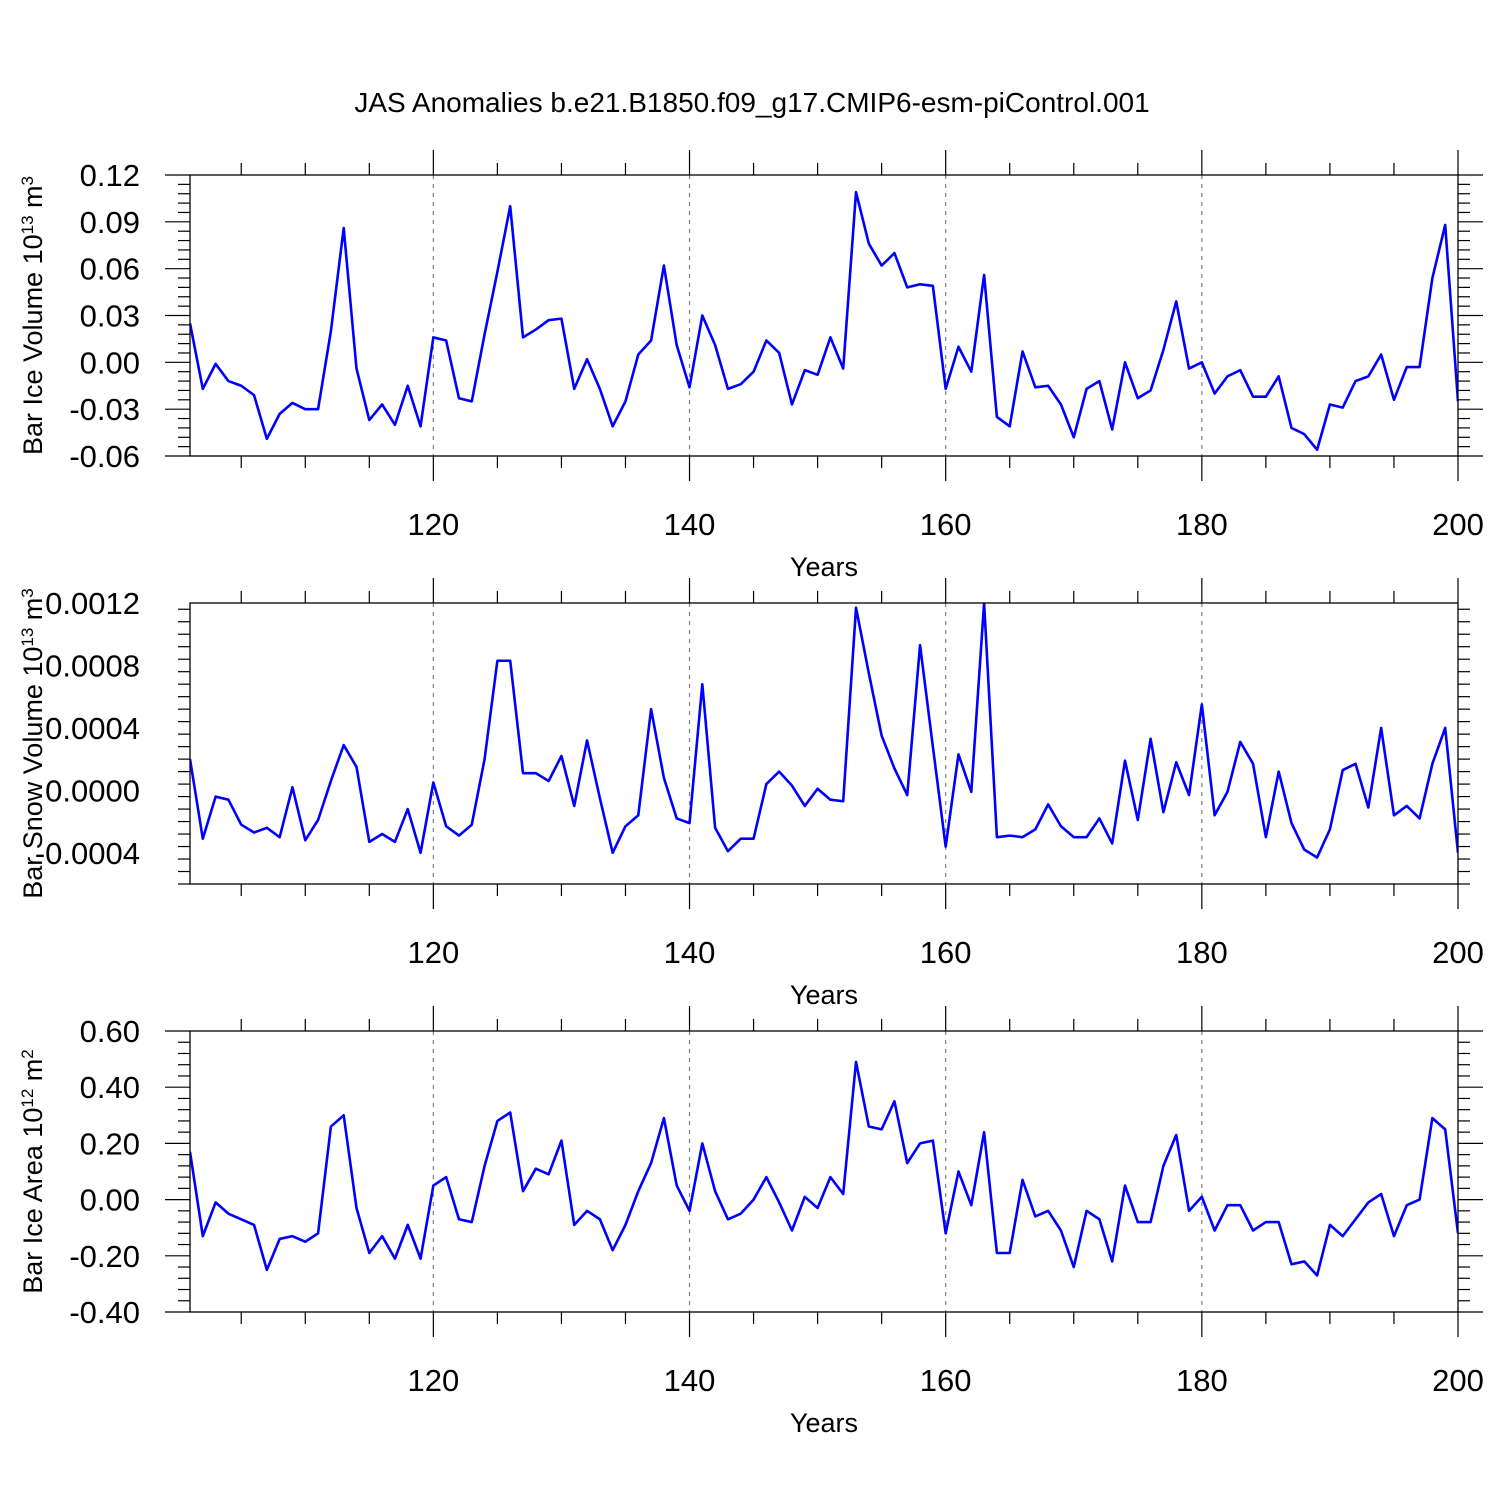  What do you see at coordinates (92, 603) in the screenshot?
I see `y-tick-label: 0.0012` at bounding box center [92, 603].